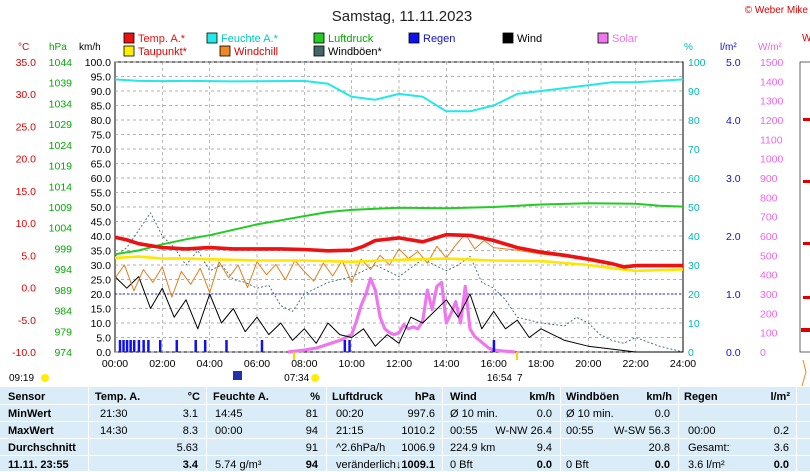  Describe the element at coordinates (190, 431) in the screenshot. I see `table-cell-temp-value: 8.3` at that location.